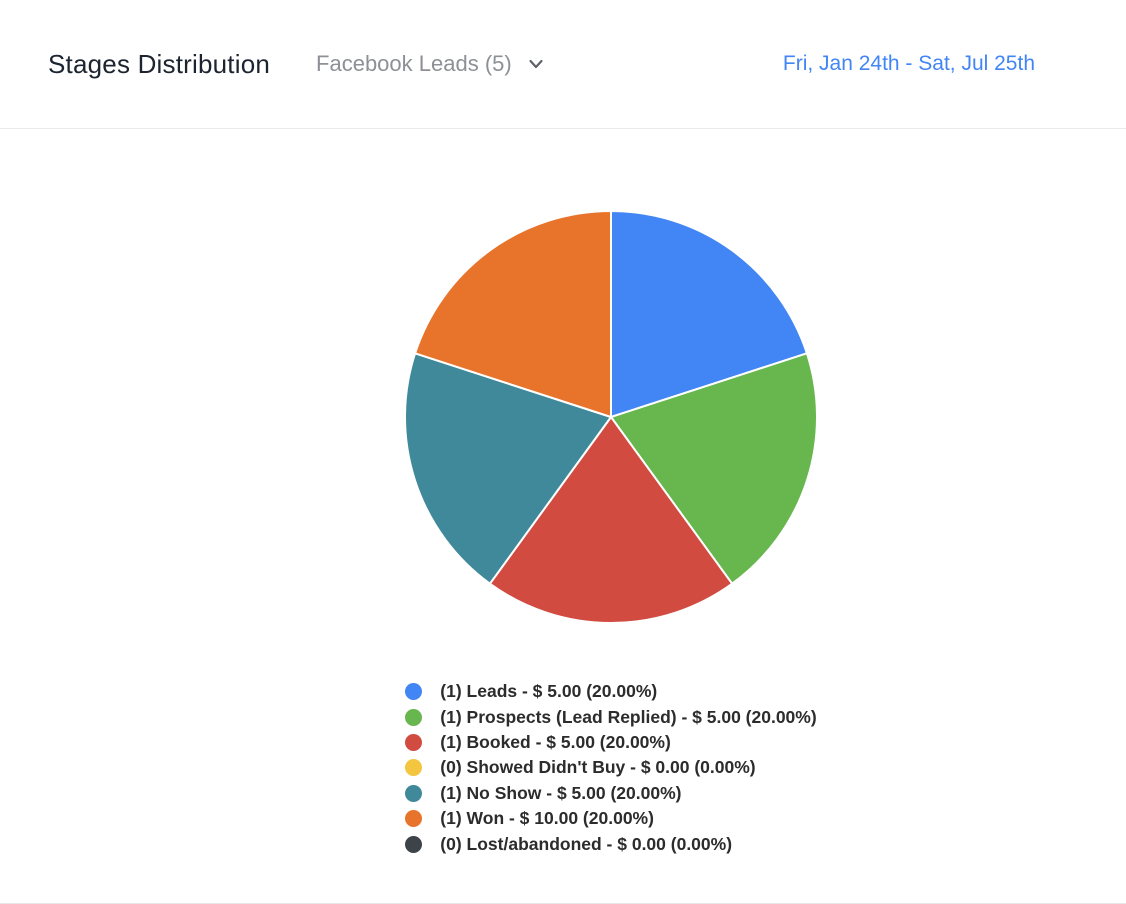 This screenshot has height=904, width=1126. Describe the element at coordinates (586, 843) in the screenshot. I see `legend-item-label: (0) Lost/abandoned - $ 0.00 (0.00%)` at that location.